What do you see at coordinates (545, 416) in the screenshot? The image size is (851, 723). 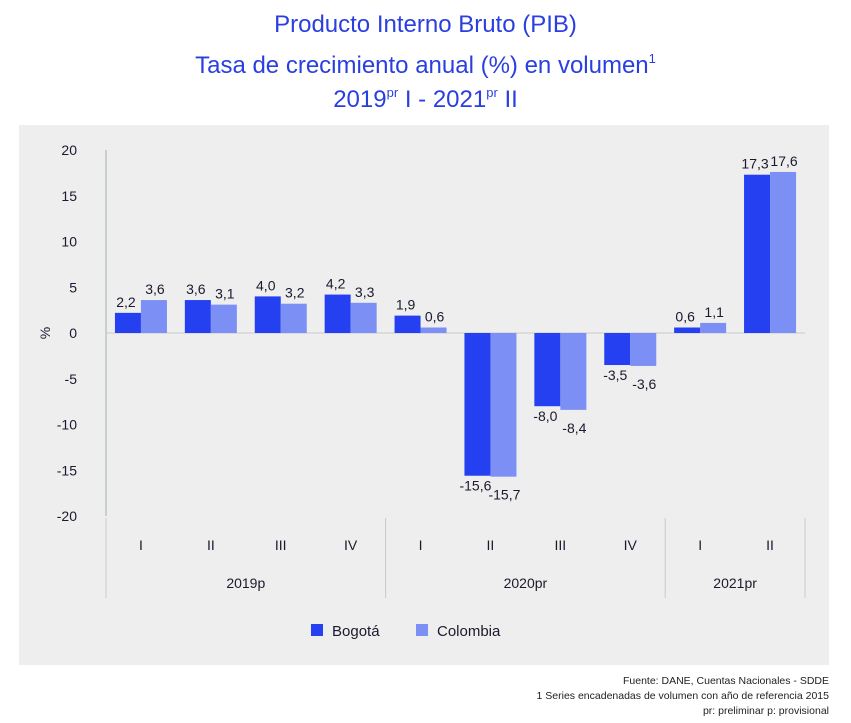 I see `data-label: -8,0` at bounding box center [545, 416].